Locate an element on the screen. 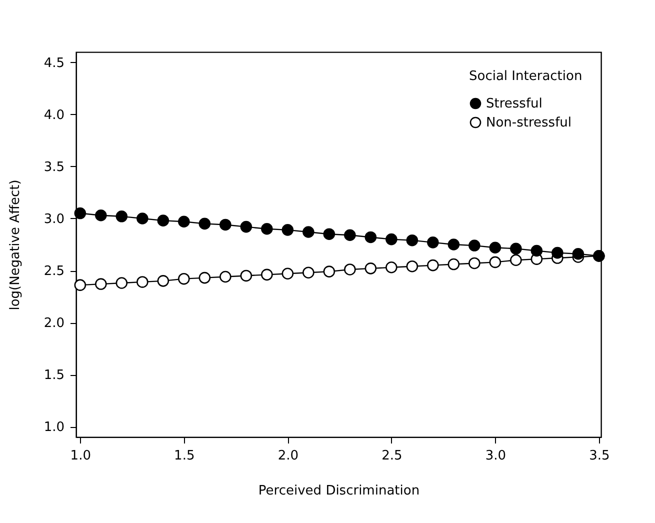 The height and width of the screenshot is (523, 655). x-tick-label: 2.0 is located at coordinates (288, 456).